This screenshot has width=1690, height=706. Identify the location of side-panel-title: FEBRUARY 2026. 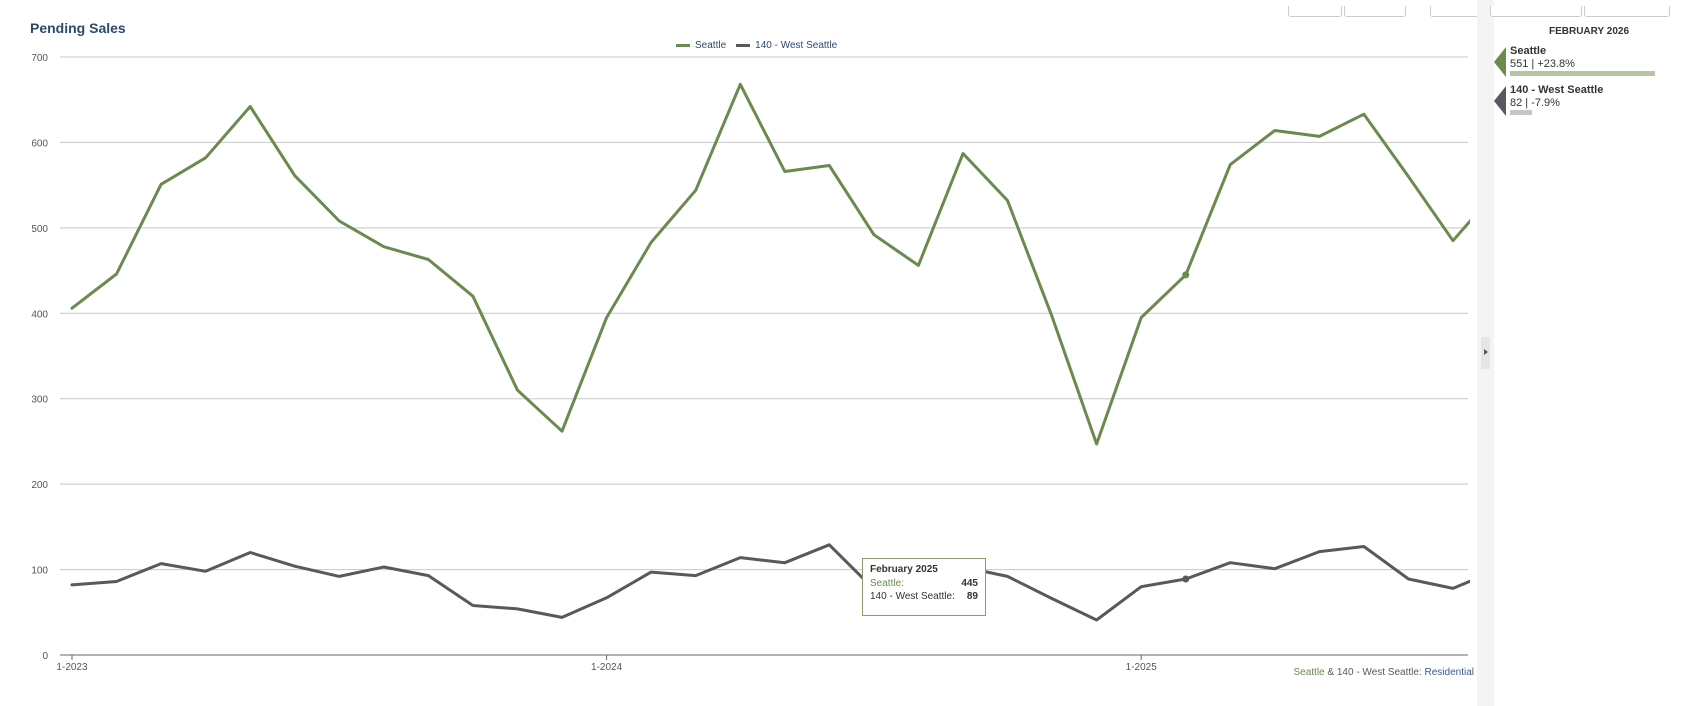
(1589, 31).